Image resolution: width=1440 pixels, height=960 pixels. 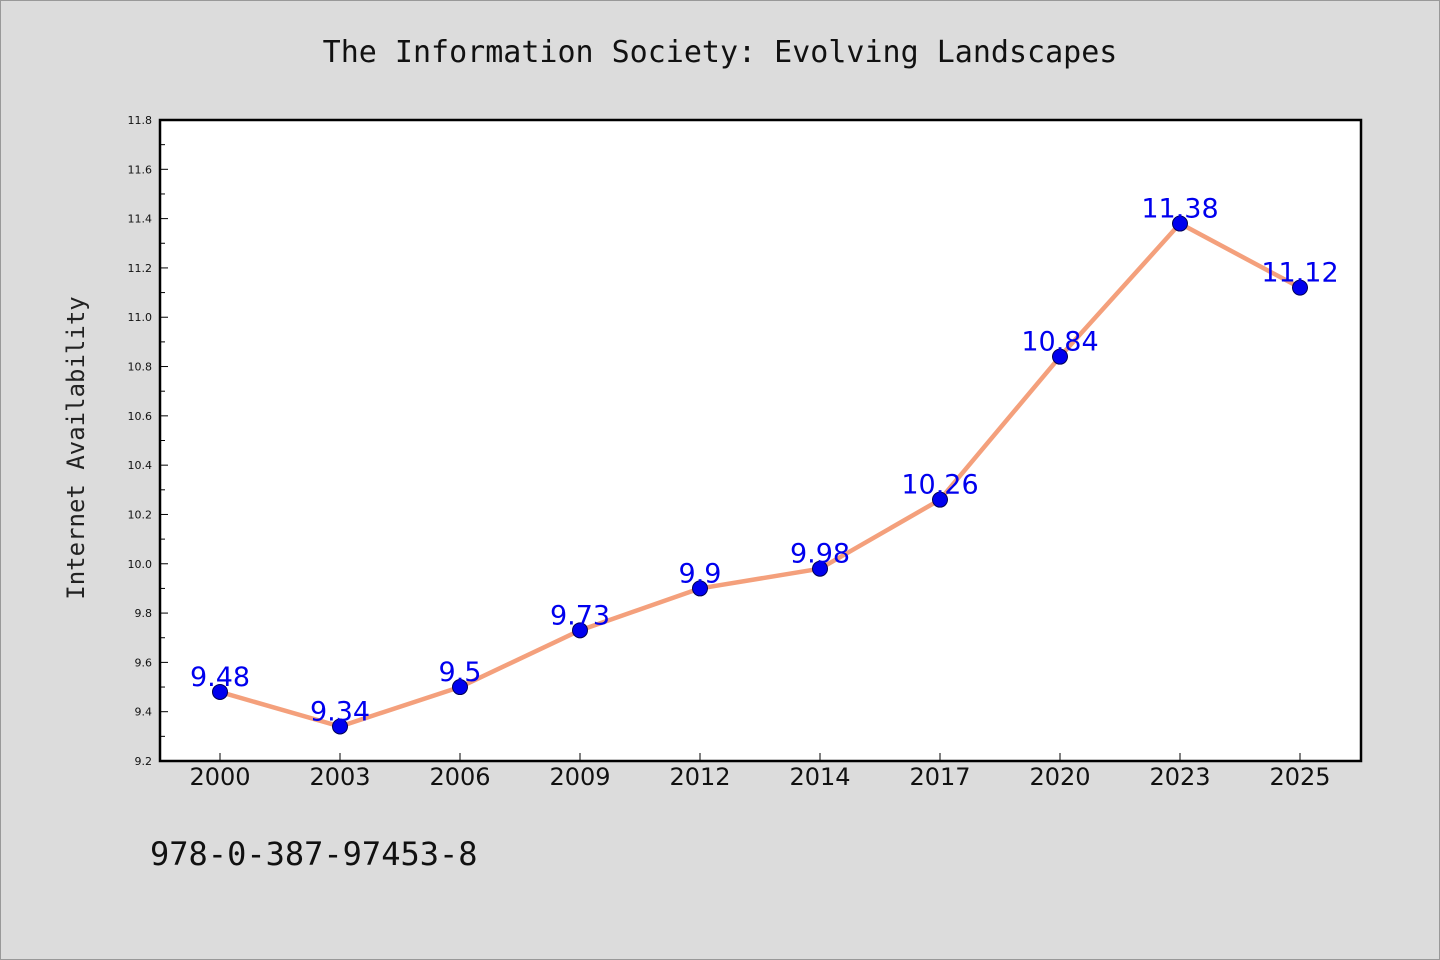 What do you see at coordinates (140, 268) in the screenshot?
I see `y-tick-label: 11.2` at bounding box center [140, 268].